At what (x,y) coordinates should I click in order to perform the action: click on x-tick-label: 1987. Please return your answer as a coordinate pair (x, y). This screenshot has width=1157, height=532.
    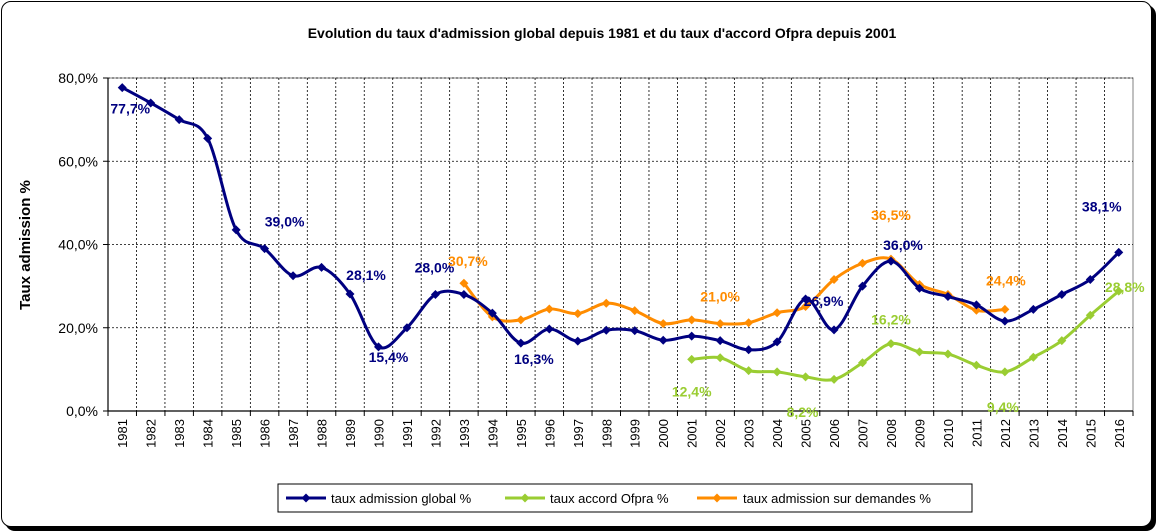
    Looking at the image, I should click on (293, 433).